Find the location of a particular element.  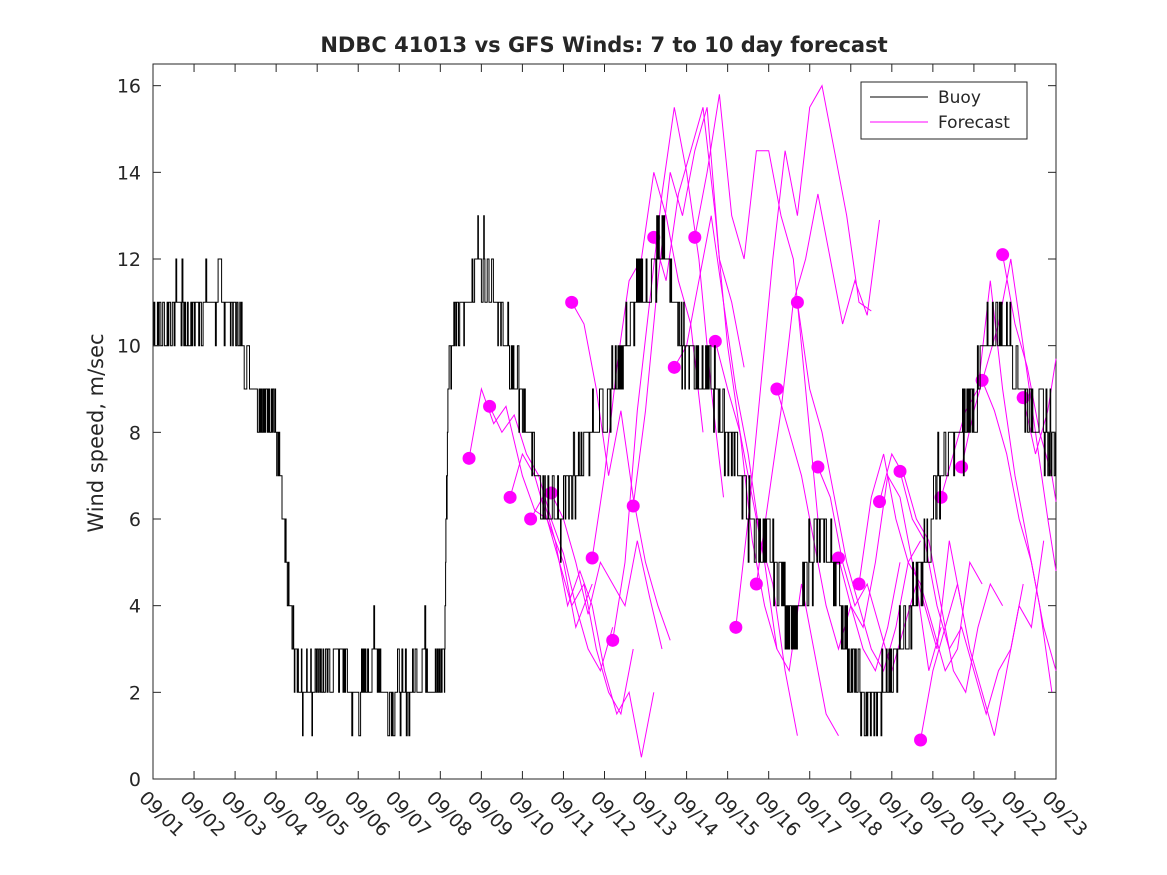

x-tick-label: 09/02 is located at coordinates (203, 814).